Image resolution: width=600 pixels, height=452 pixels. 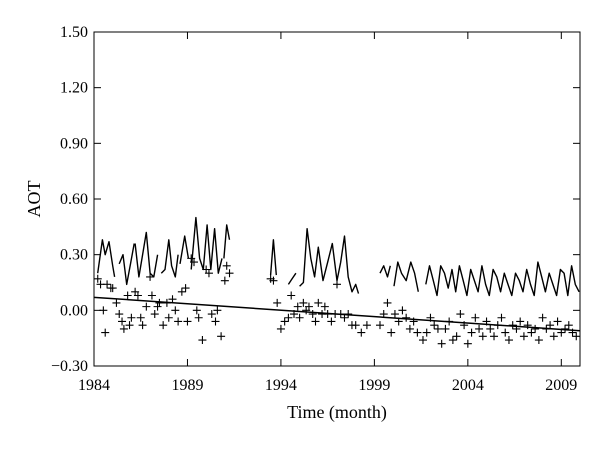 What do you see at coordinates (187, 385) in the screenshot?
I see `x-tick-label: 1989` at bounding box center [187, 385].